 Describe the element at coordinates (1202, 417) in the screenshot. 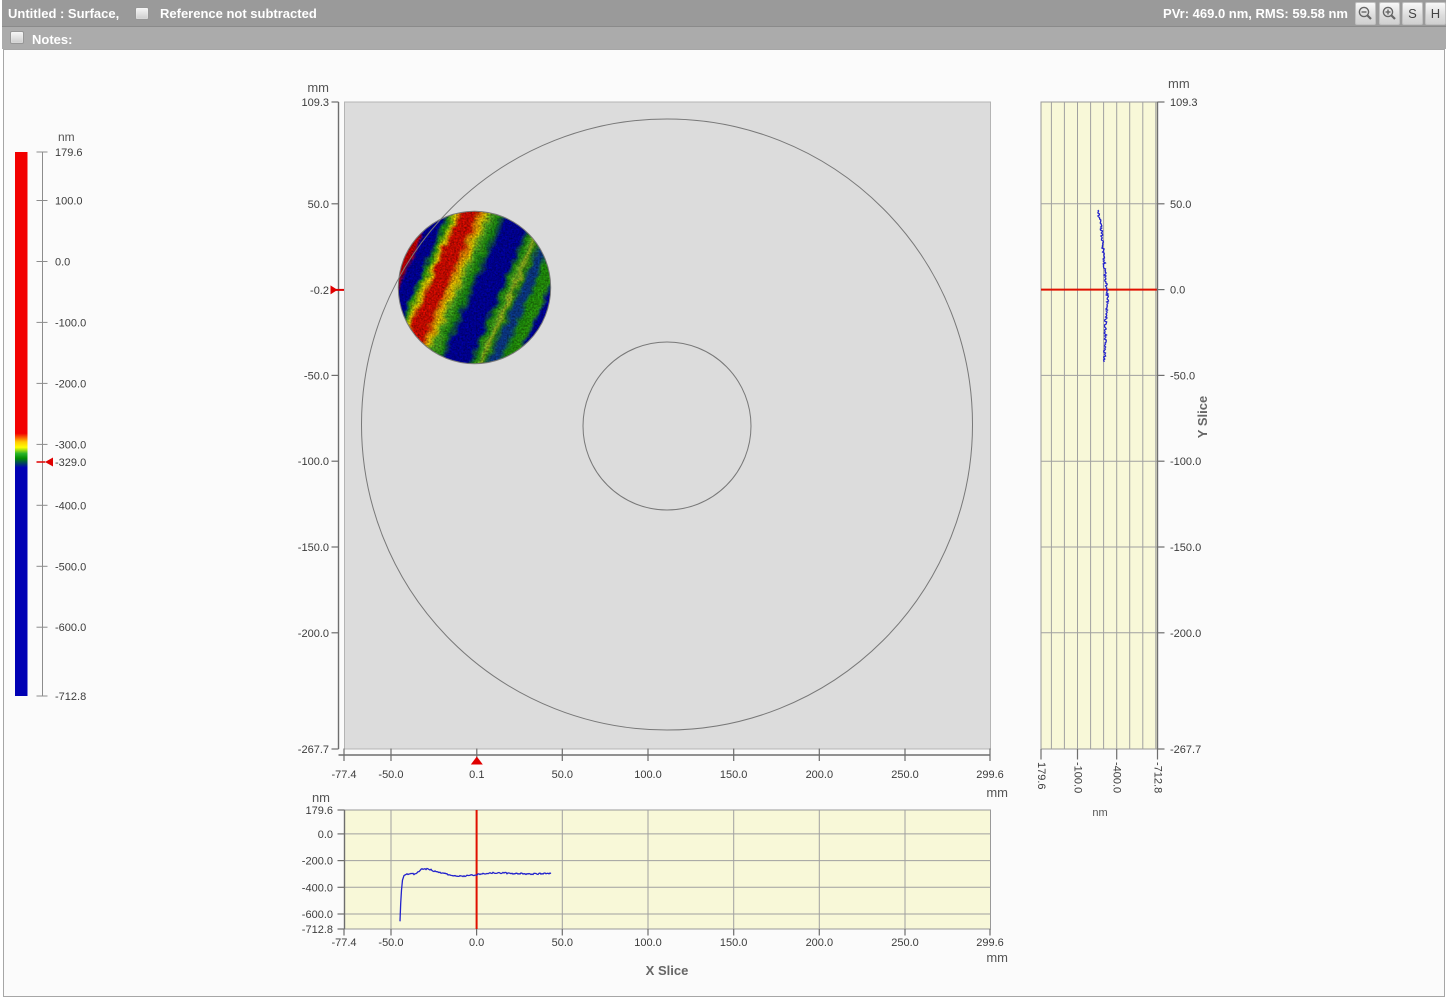

I see `svg-text: Y Slice` at that location.